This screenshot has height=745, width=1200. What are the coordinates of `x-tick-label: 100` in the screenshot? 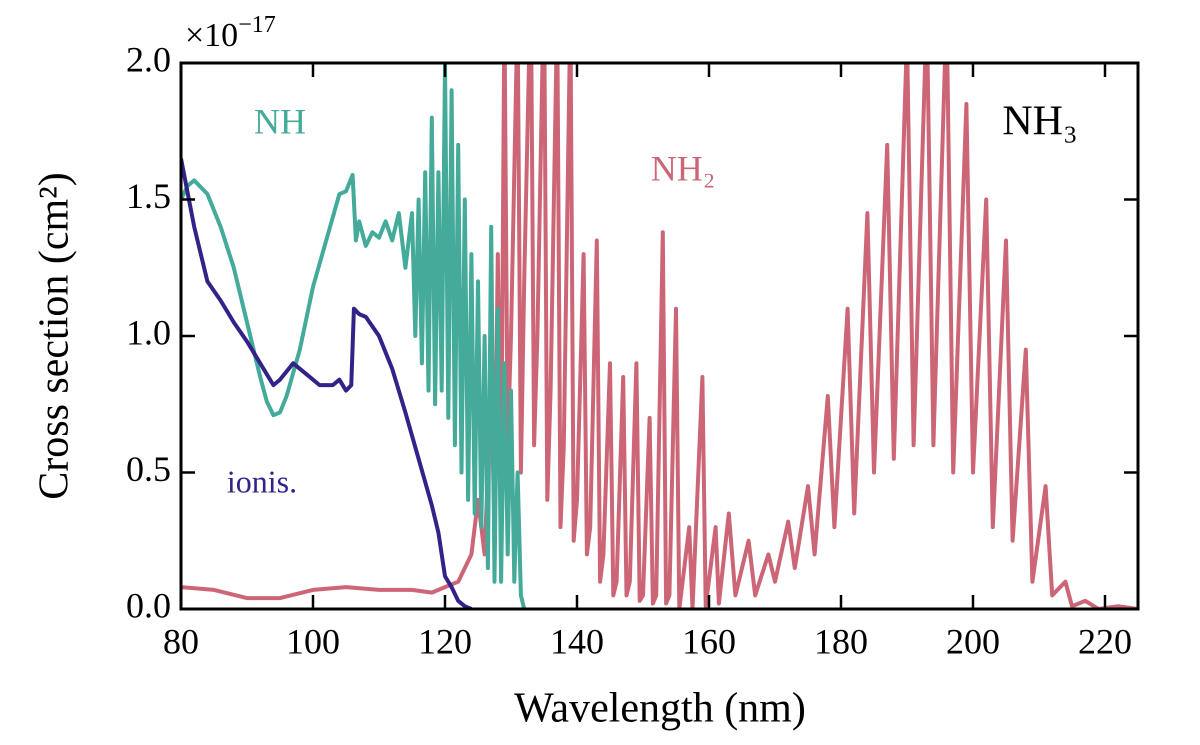 It's located at (313, 641).